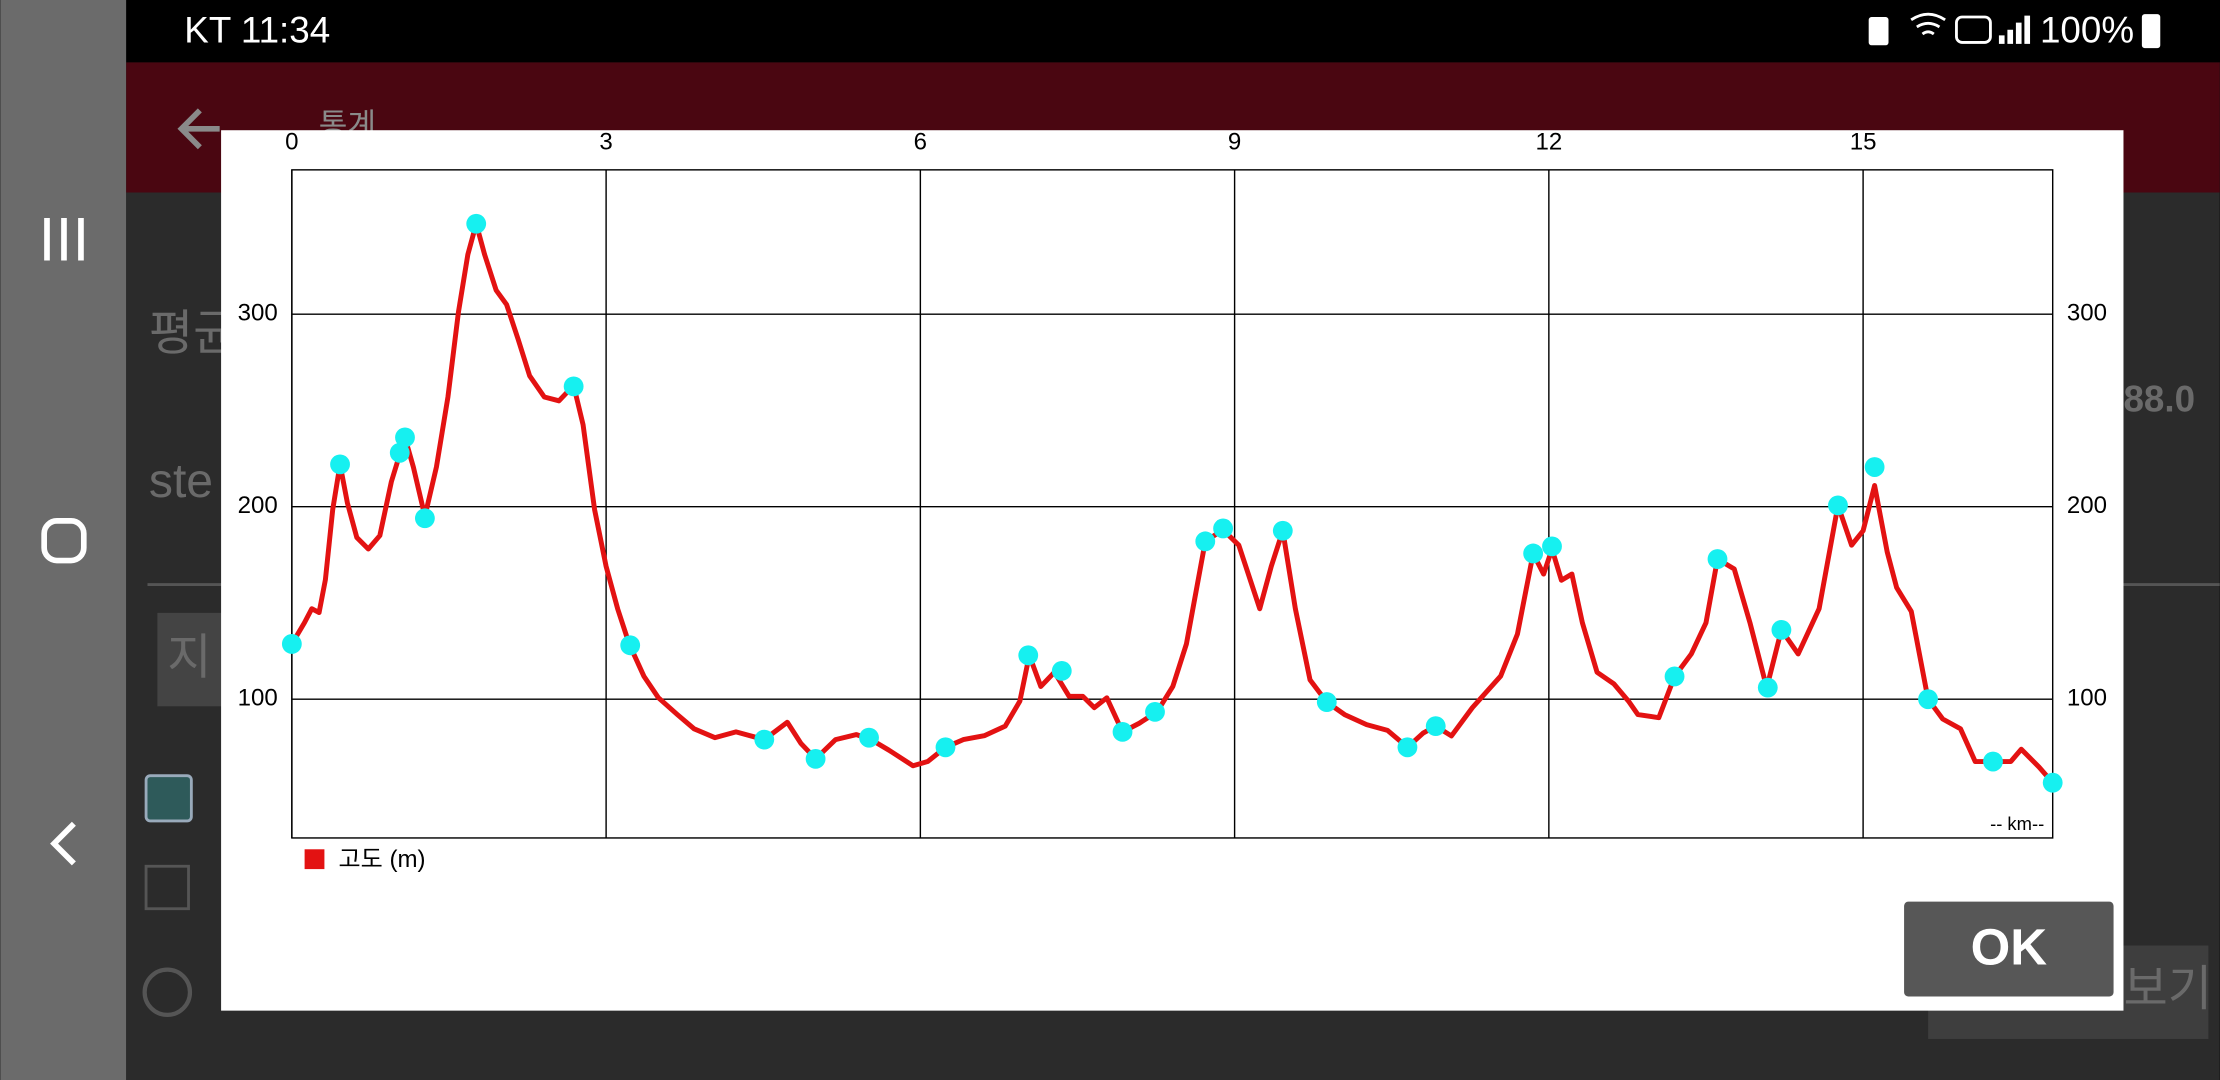 The image size is (2220, 1080). I want to click on x-tick-label: 15, so click(1863, 141).